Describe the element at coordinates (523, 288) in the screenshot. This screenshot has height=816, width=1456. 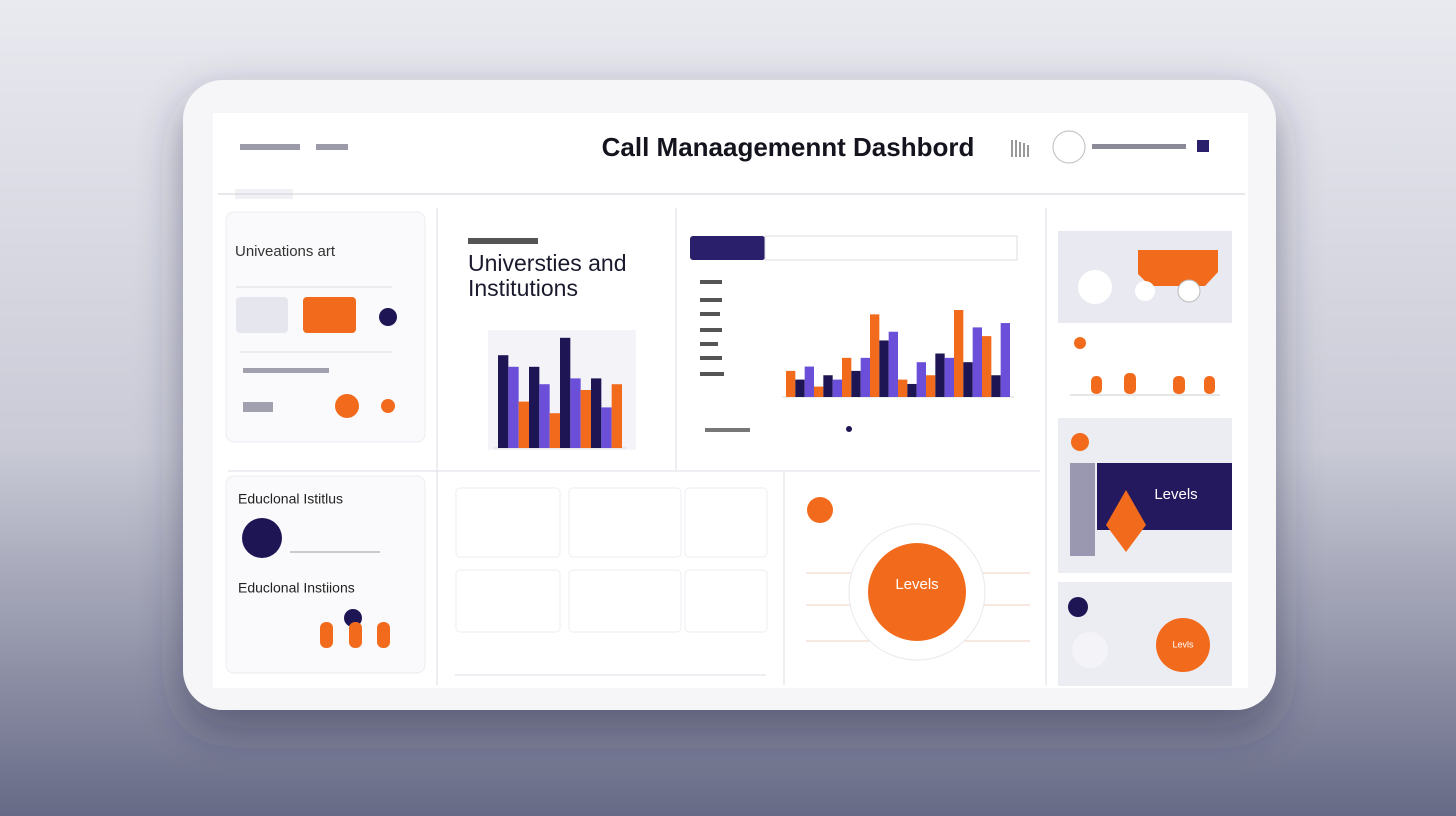
I see `section-title: Institutions` at that location.